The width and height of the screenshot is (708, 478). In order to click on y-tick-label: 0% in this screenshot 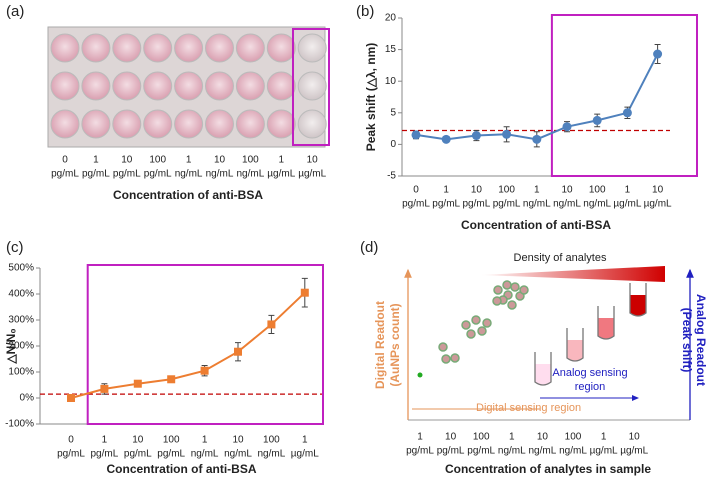, I will do `click(27, 398)`.